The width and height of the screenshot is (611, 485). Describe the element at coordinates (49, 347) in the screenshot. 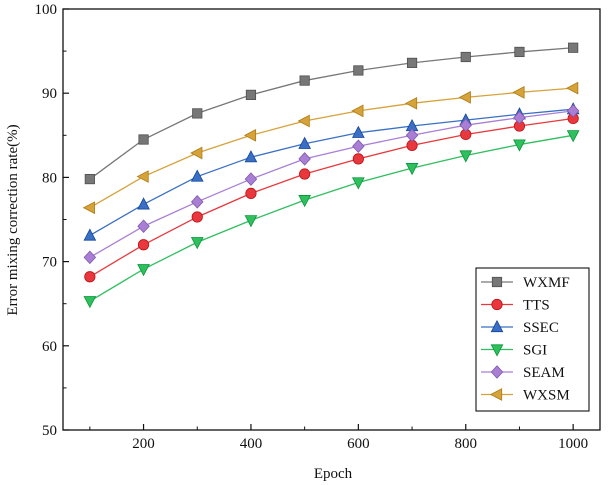

I see `y-tick-label: 60` at that location.